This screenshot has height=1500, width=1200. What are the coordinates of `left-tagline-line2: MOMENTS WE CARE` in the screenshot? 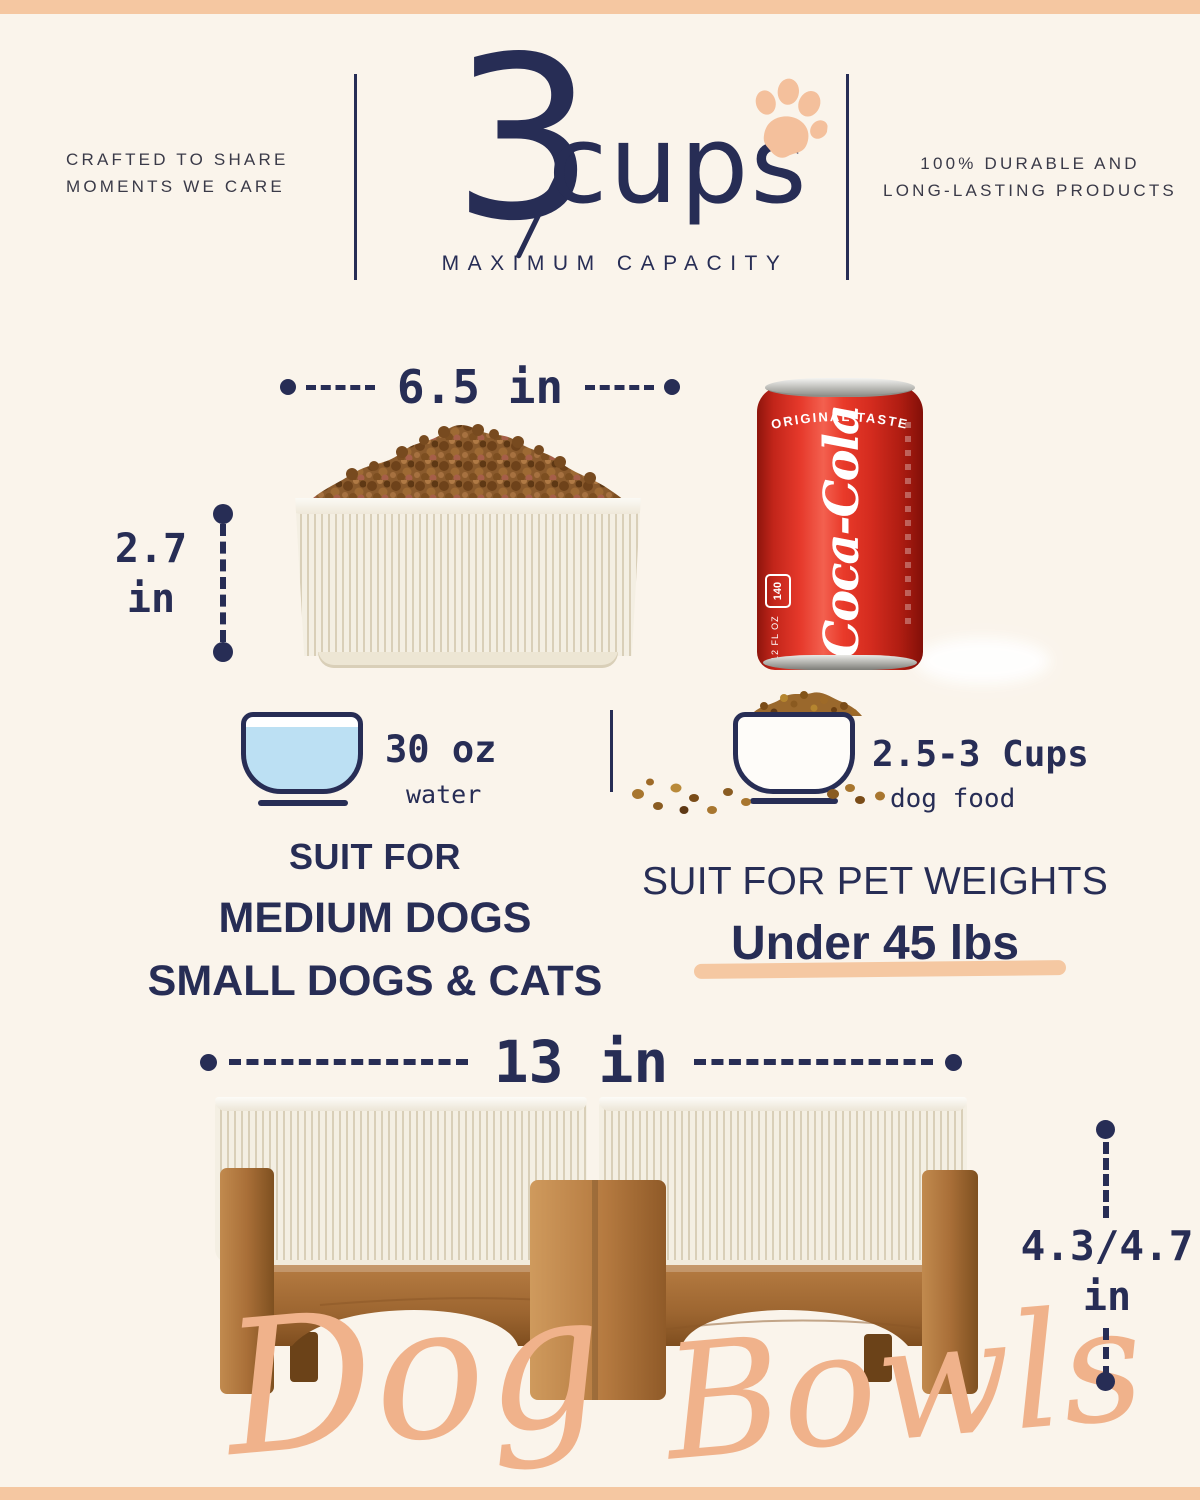 It's located at (175, 187).